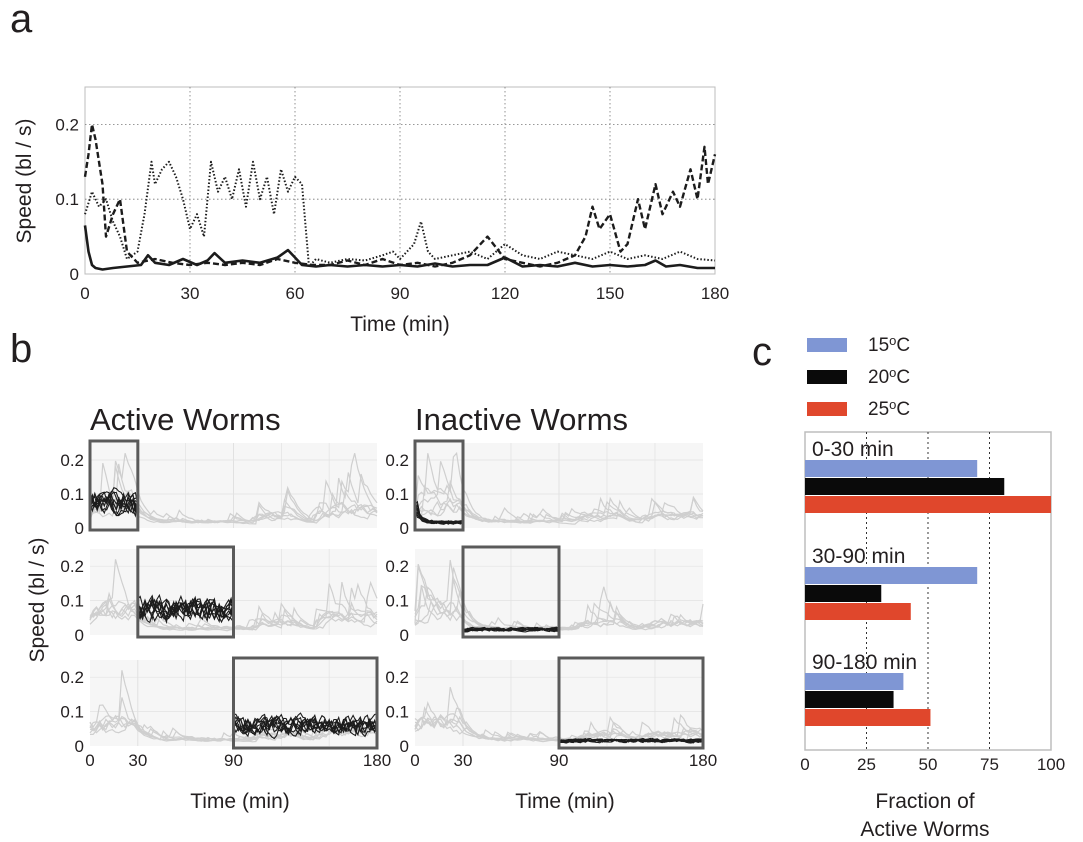 The height and width of the screenshot is (842, 1083). I want to click on panel-a-y-axis-label: Speed (bl / s), so click(24, 181).